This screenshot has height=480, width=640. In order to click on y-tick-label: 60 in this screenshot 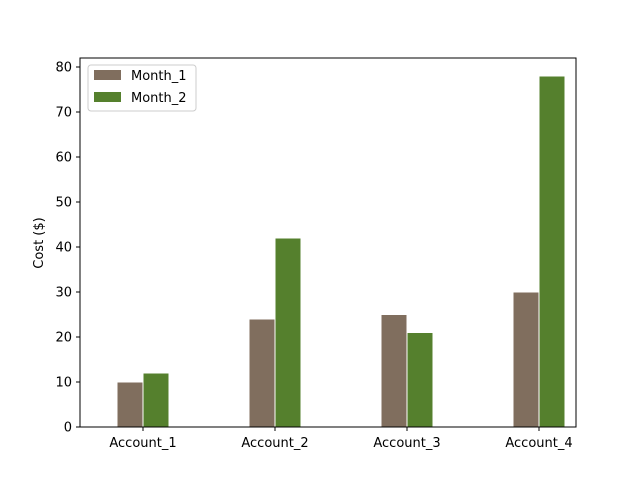, I will do `click(63, 158)`.